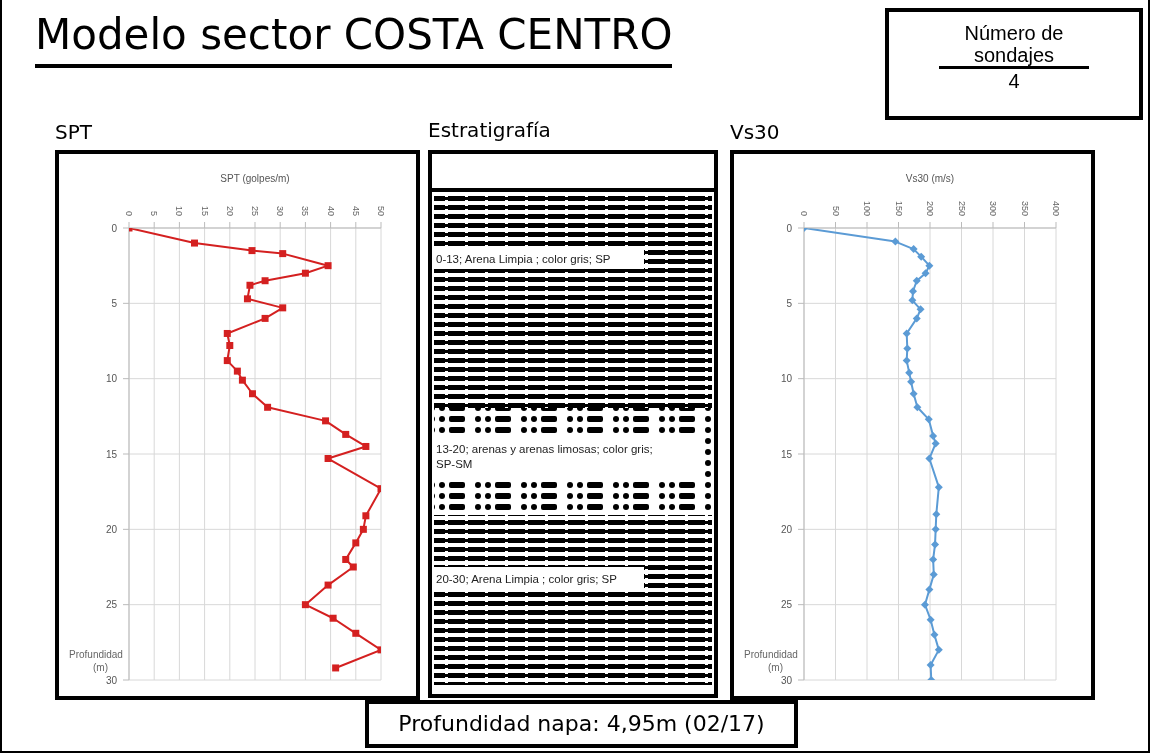  Describe the element at coordinates (867, 208) in the screenshot. I see `x-tick-label: 100` at that location.